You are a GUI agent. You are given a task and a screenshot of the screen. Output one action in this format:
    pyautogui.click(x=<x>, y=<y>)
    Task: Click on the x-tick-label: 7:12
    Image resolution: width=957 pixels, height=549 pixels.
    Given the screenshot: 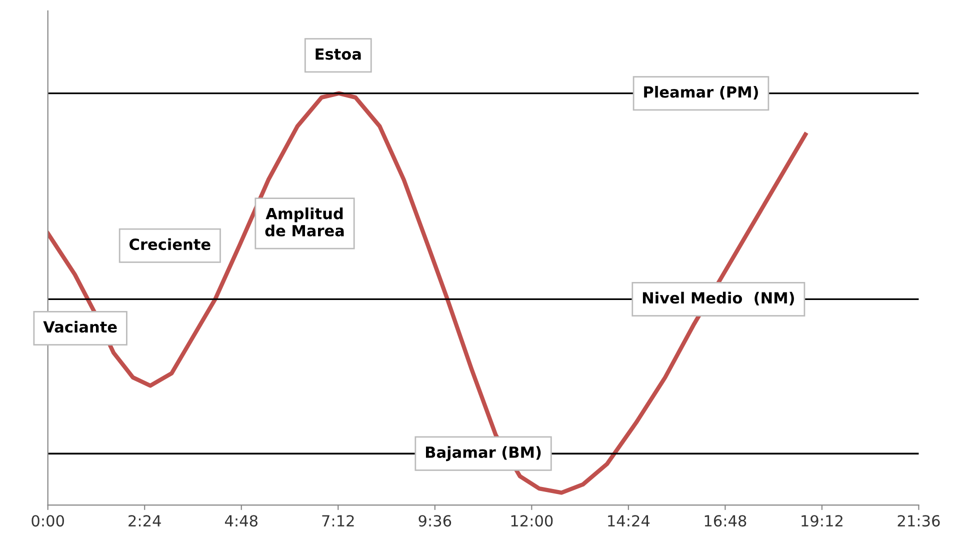 What is the action you would take?
    pyautogui.click(x=338, y=520)
    